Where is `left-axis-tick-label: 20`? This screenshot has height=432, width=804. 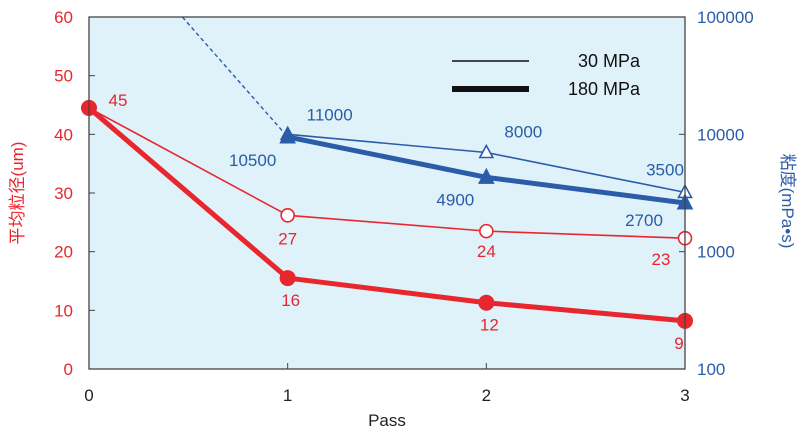 left-axis-tick-label: 20 is located at coordinates (63, 252).